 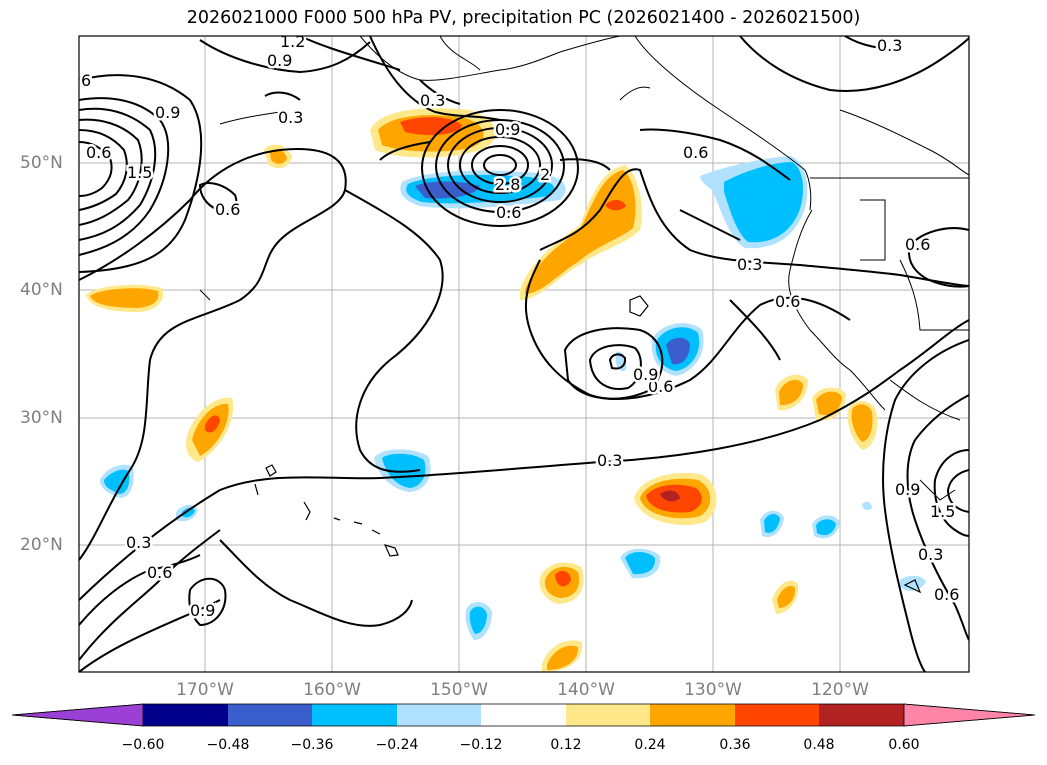 What do you see at coordinates (41, 545) in the screenshot?
I see `lat-label: 20°N` at bounding box center [41, 545].